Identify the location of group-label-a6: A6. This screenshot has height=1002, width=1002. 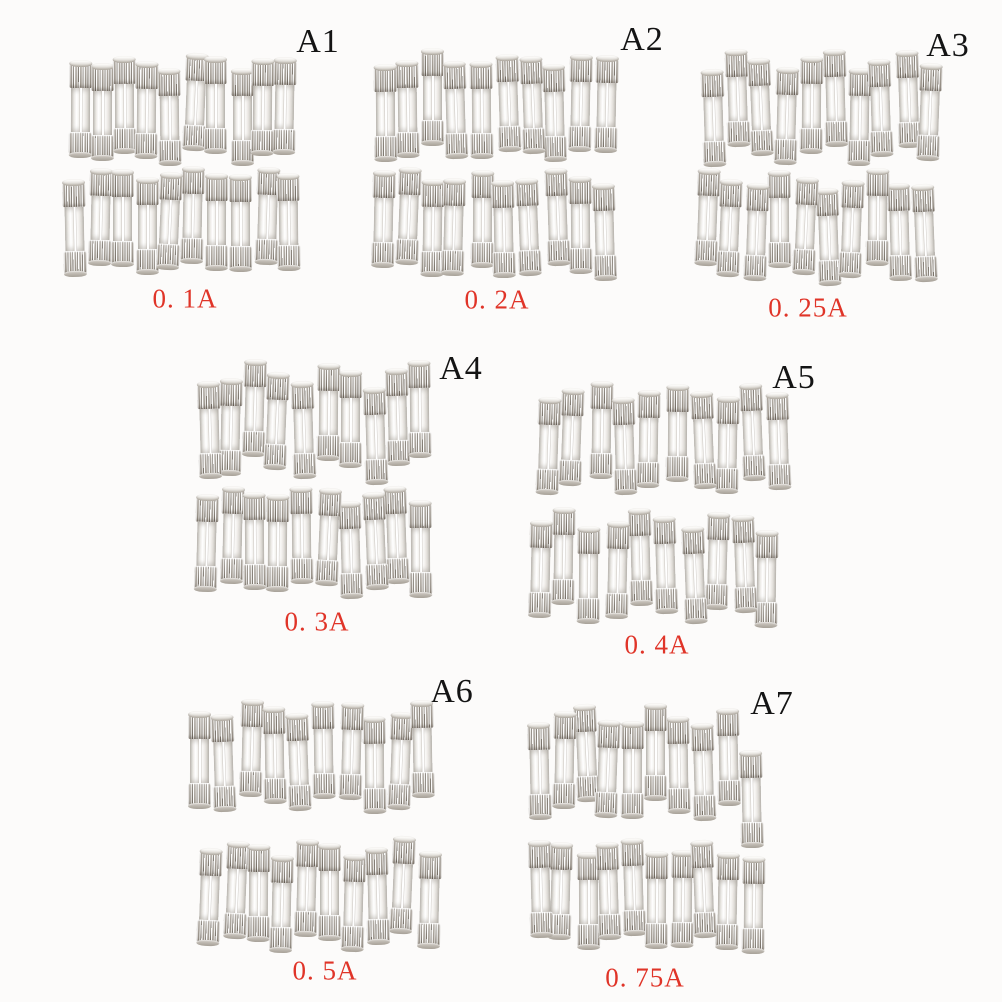
(452, 691).